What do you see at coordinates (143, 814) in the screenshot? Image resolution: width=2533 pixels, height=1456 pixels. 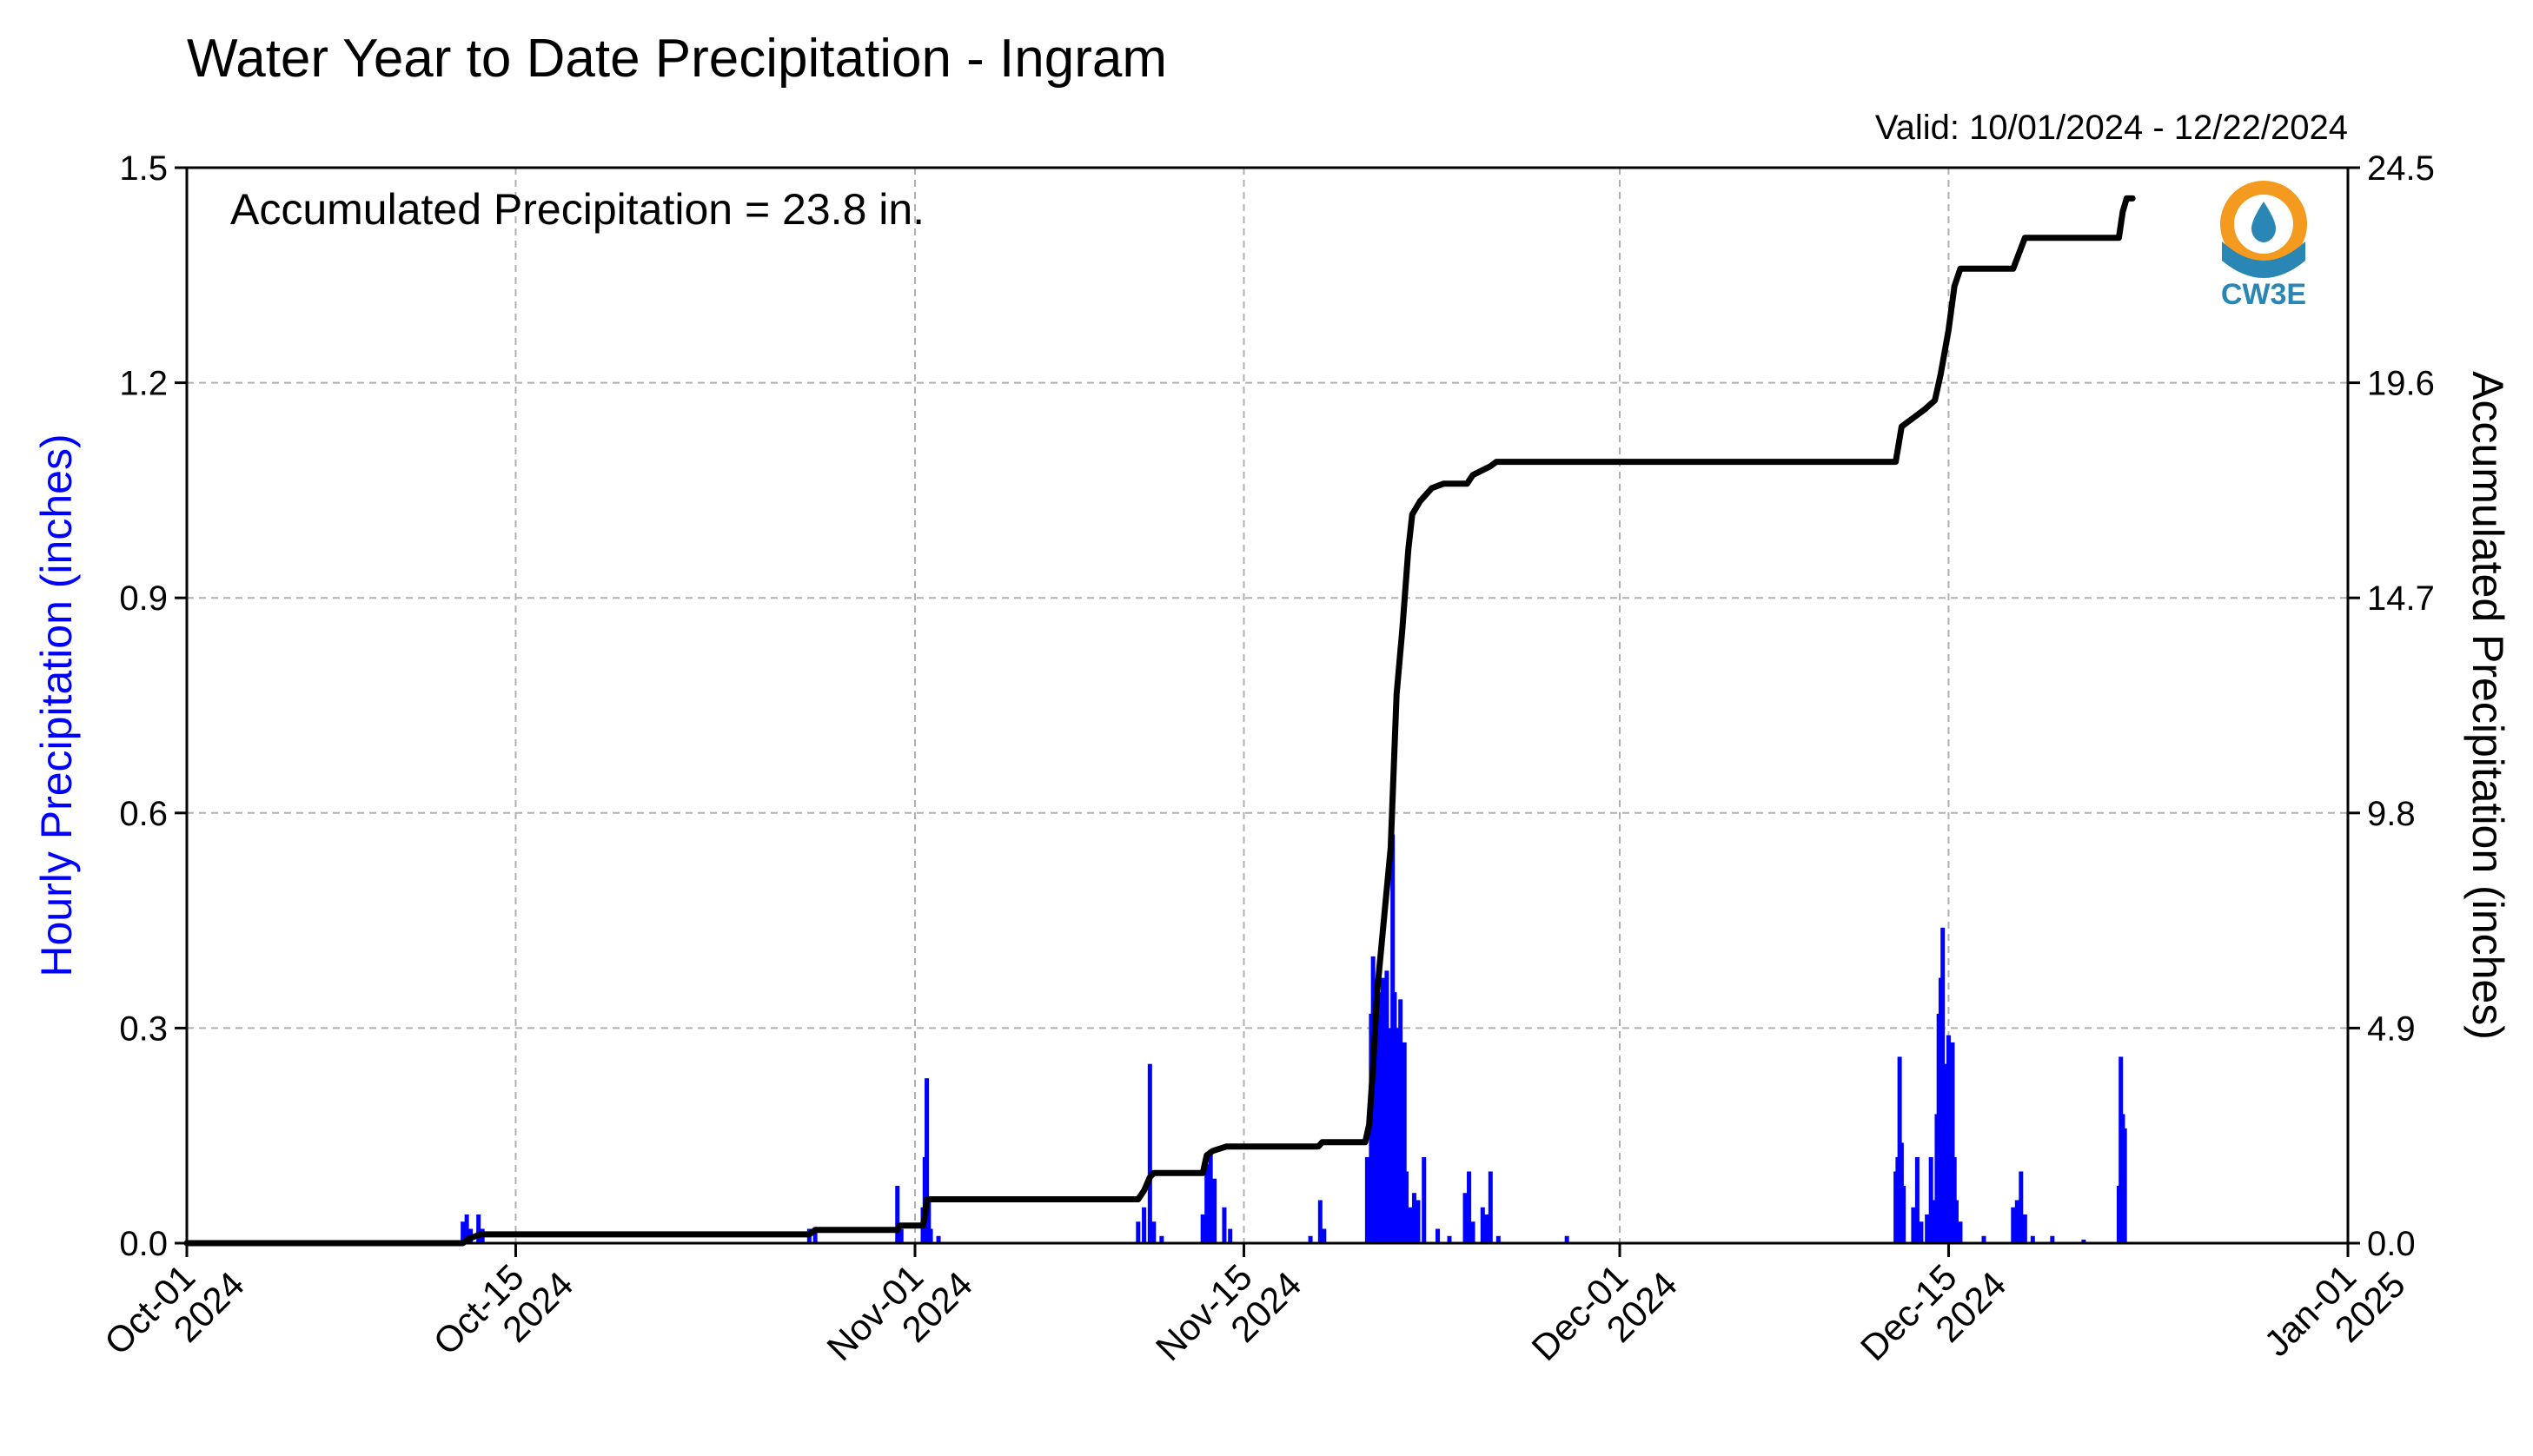 I see `y-left-tick-label: 0.6` at bounding box center [143, 814].